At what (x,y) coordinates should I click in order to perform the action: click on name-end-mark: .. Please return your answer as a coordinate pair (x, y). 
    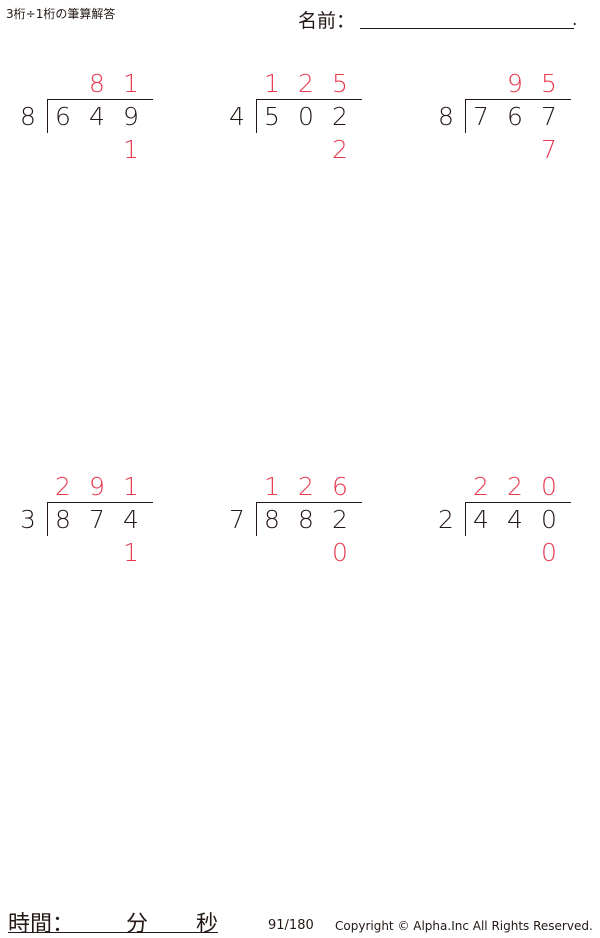
    Looking at the image, I should click on (575, 20).